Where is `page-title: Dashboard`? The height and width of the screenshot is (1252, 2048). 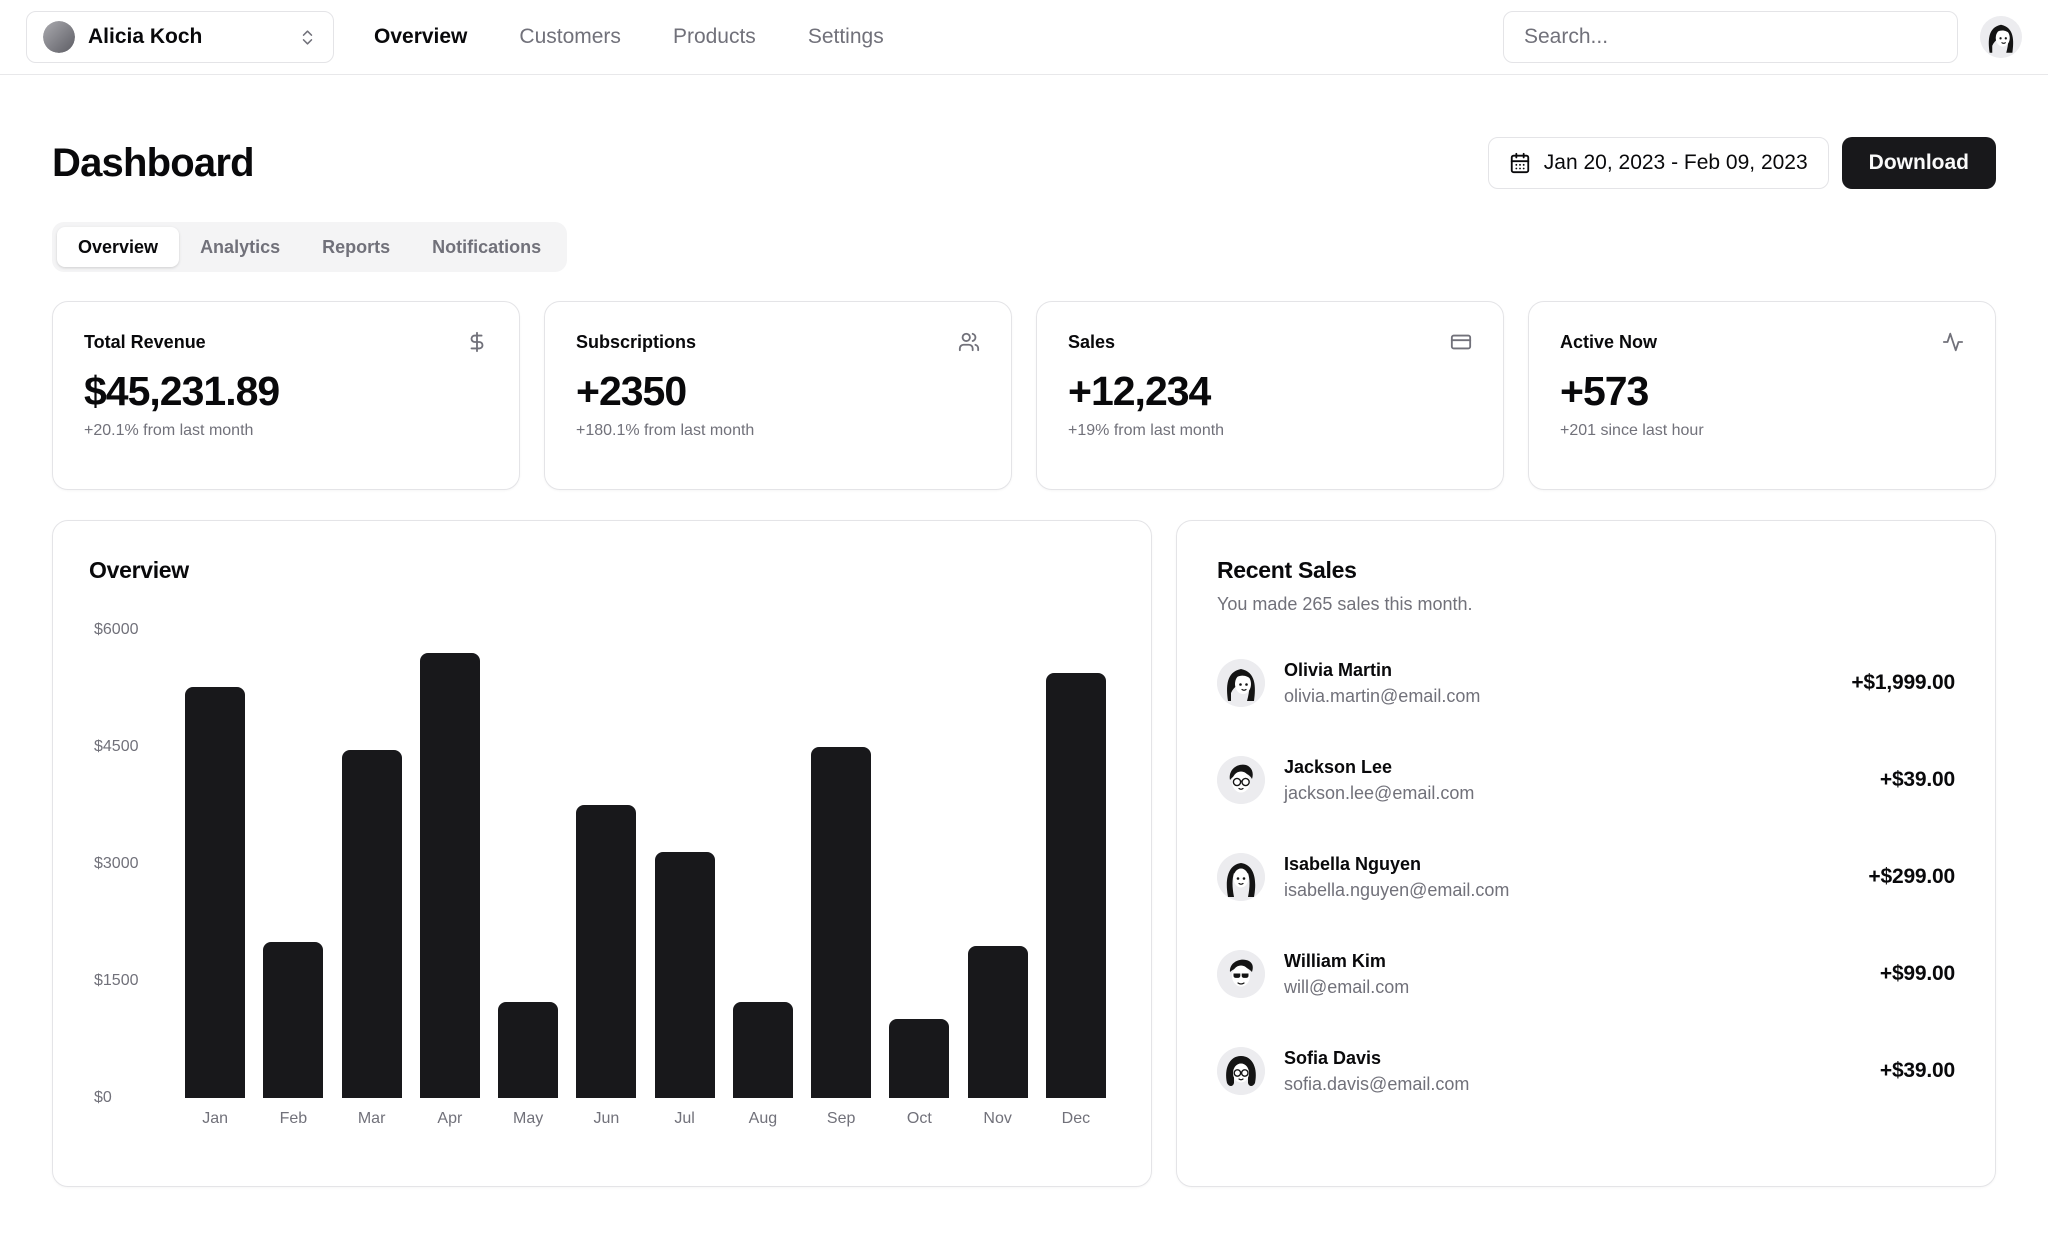 page-title: Dashboard is located at coordinates (153, 162).